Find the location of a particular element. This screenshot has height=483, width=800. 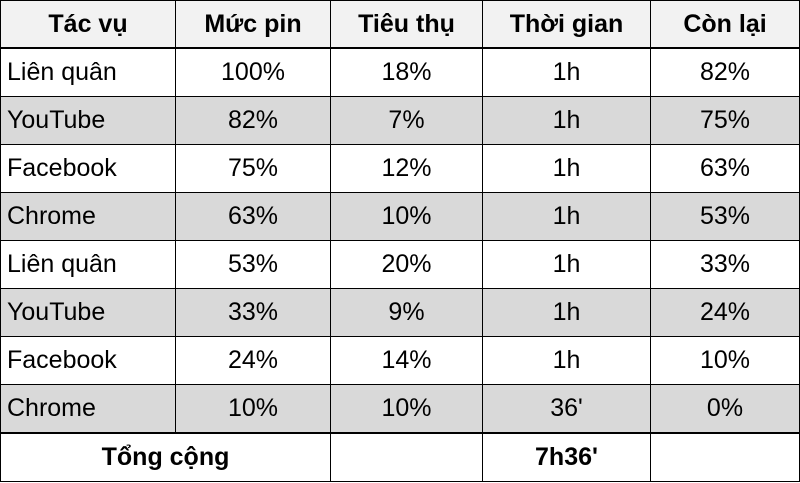

table-row: Liên quân 100% 18% 1h 82% is located at coordinates (400, 72).